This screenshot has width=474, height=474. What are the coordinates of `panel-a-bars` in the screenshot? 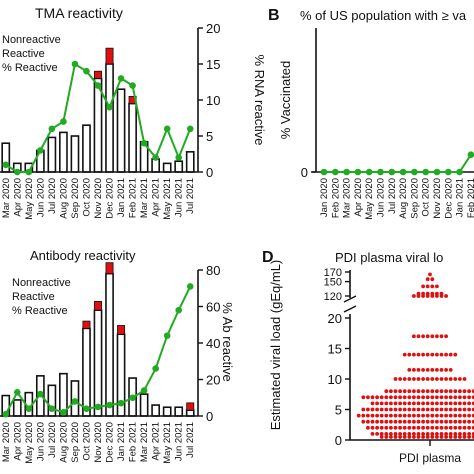 It's located at (98, 110).